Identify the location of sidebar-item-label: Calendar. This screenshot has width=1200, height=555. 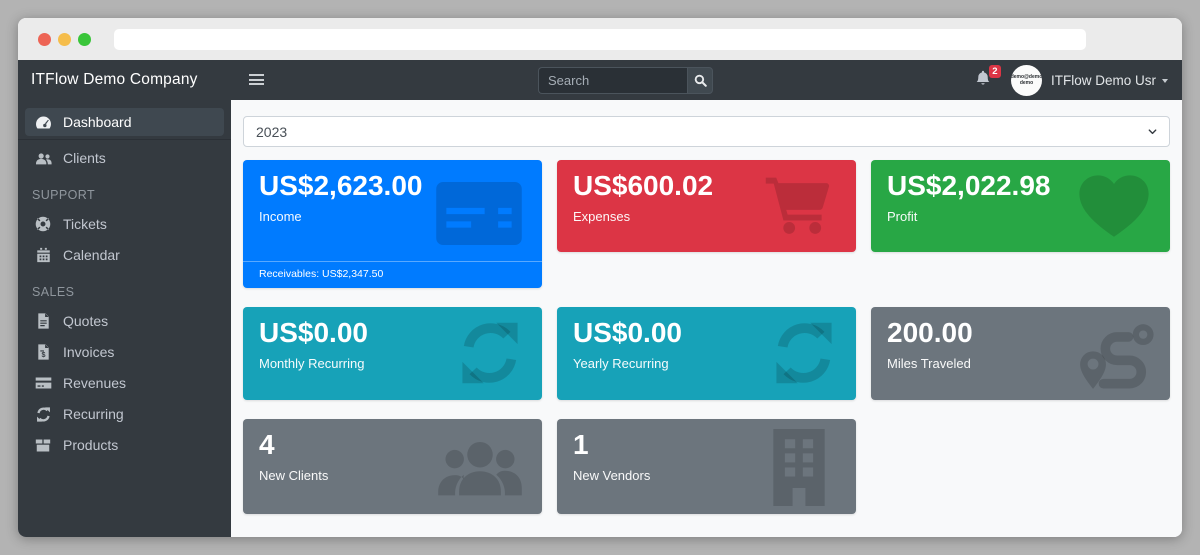
(91, 255).